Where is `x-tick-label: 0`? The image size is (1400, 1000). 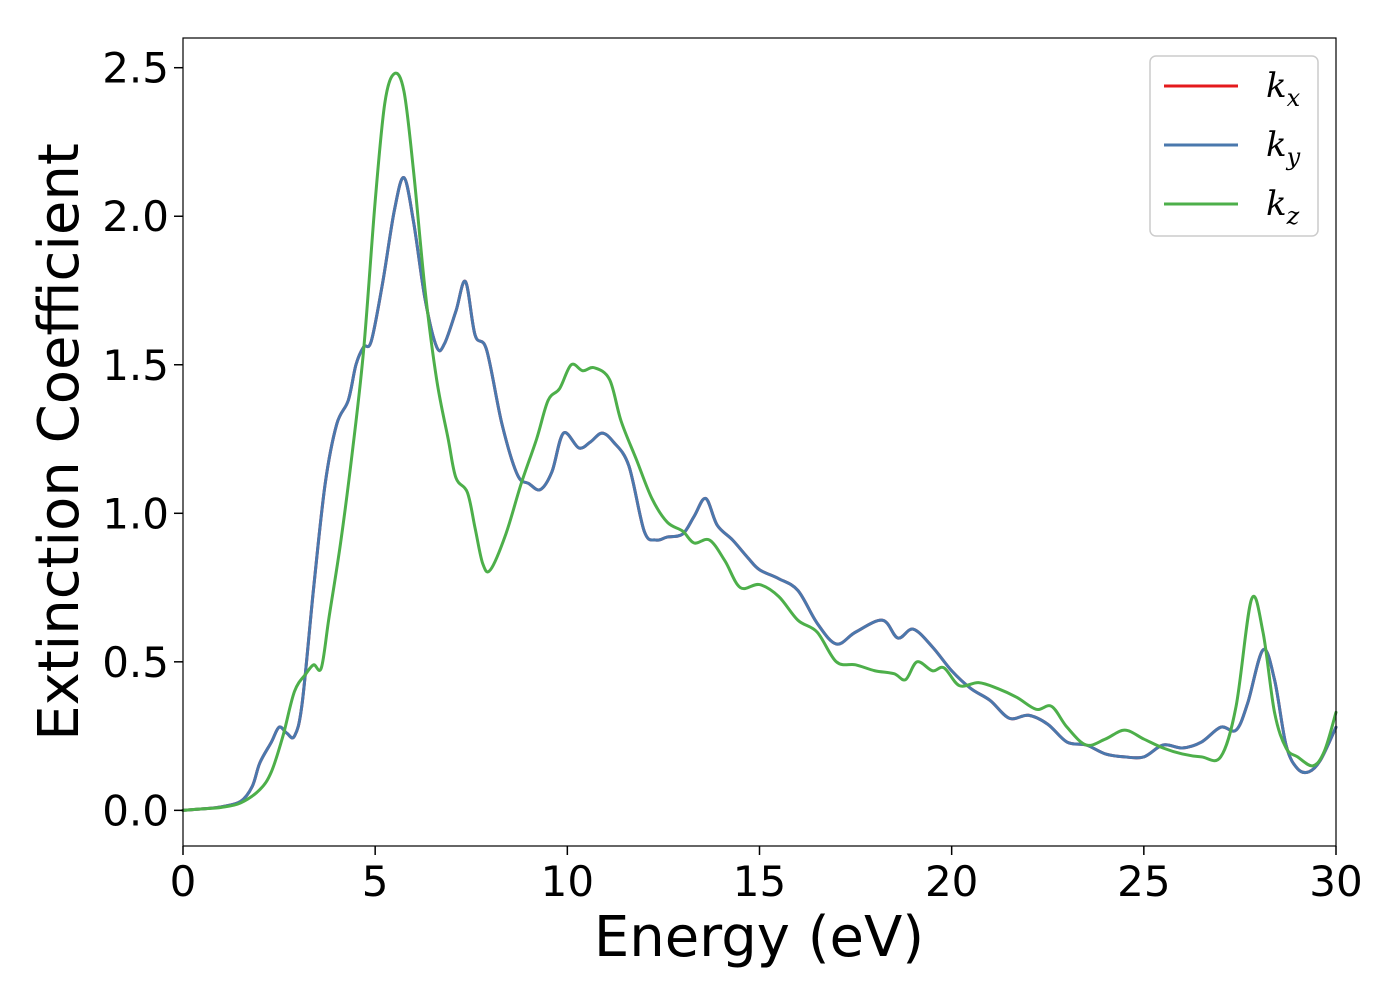 x-tick-label: 0 is located at coordinates (183, 881).